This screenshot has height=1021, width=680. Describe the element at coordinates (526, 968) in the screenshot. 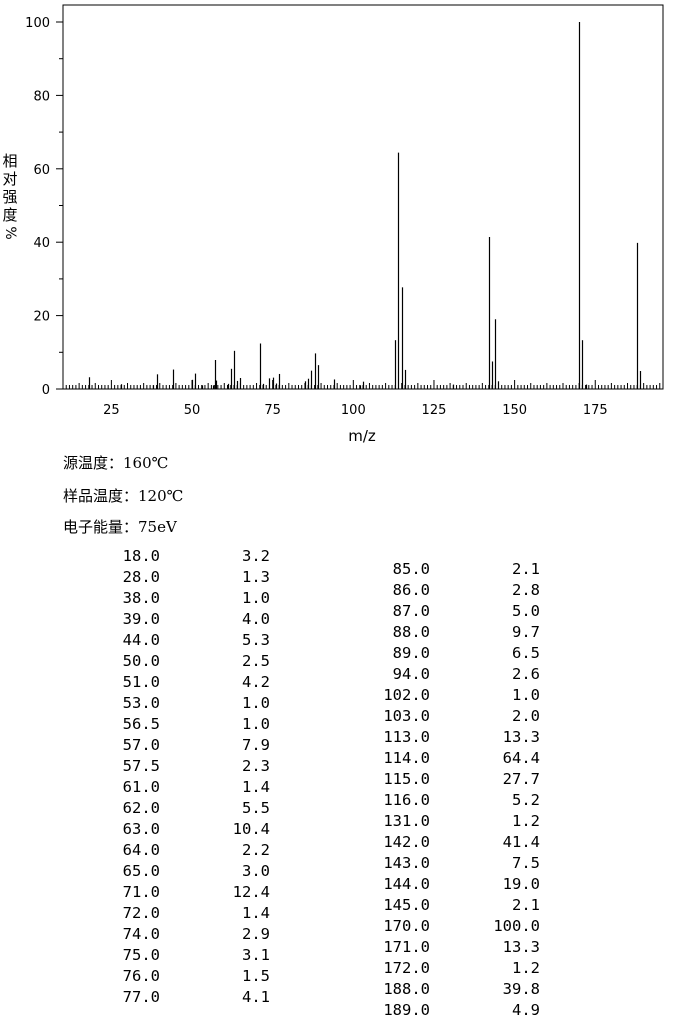

I see `intensity-value: 1.2` at that location.